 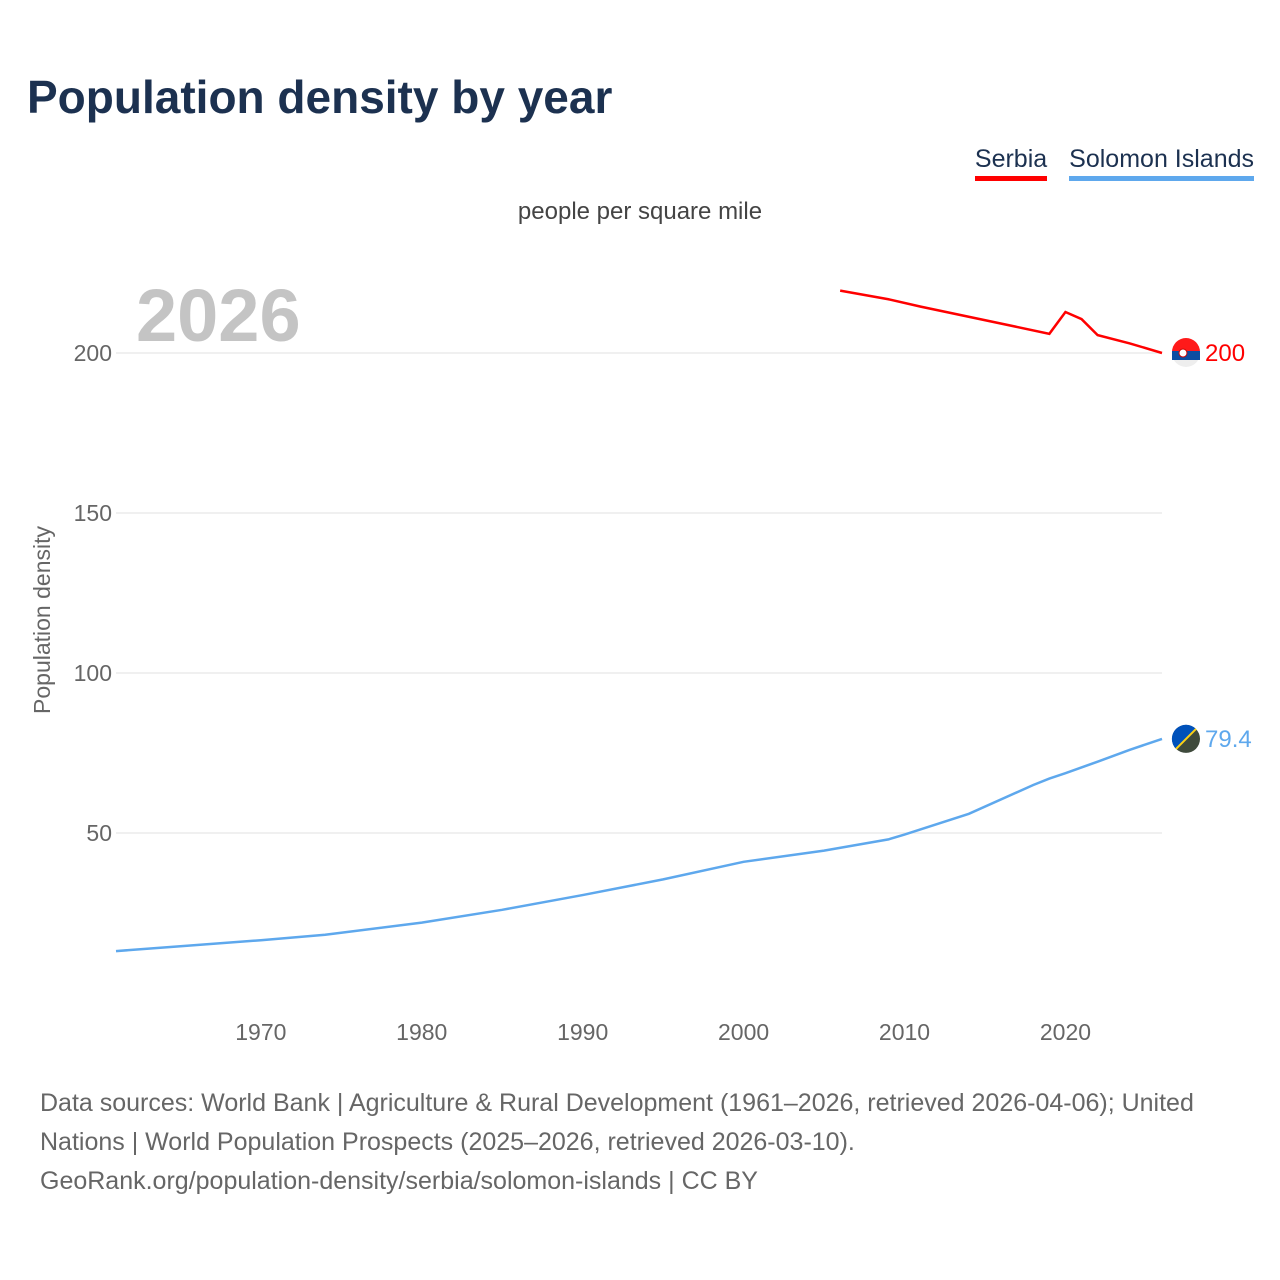 I want to click on x-tick-label: 1990, so click(x=582, y=1032).